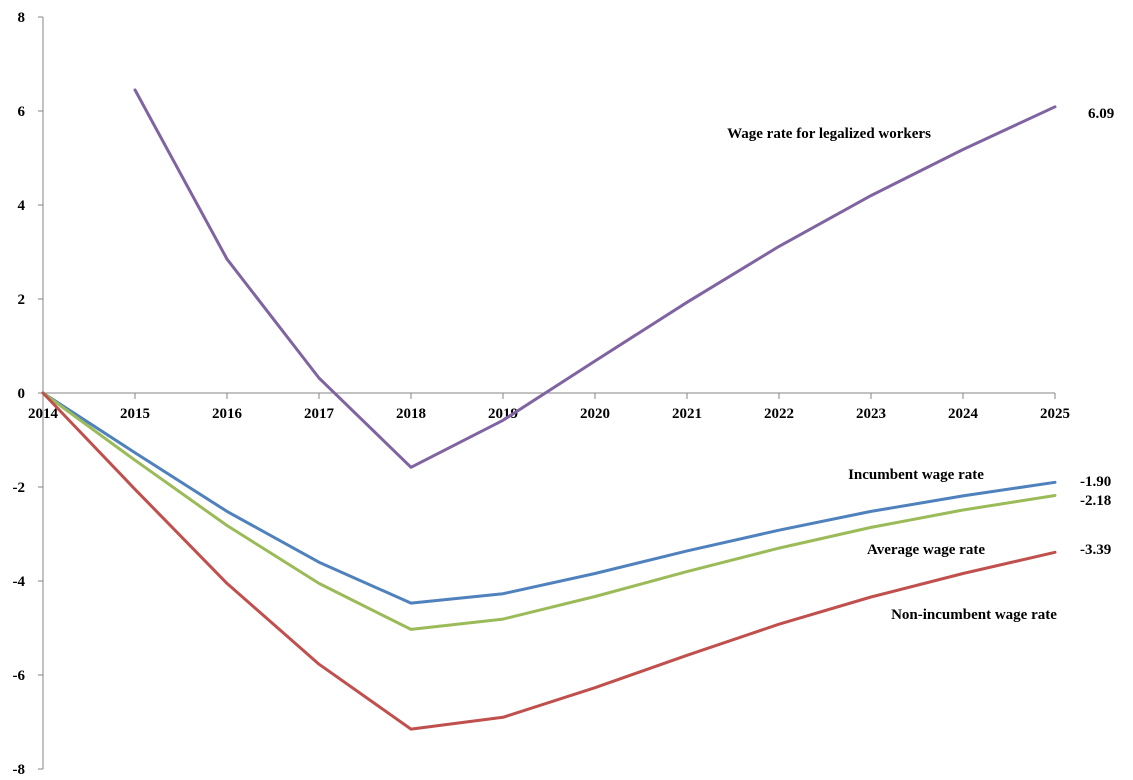  What do you see at coordinates (19, 676) in the screenshot?
I see `y-tick-label: -6` at bounding box center [19, 676].